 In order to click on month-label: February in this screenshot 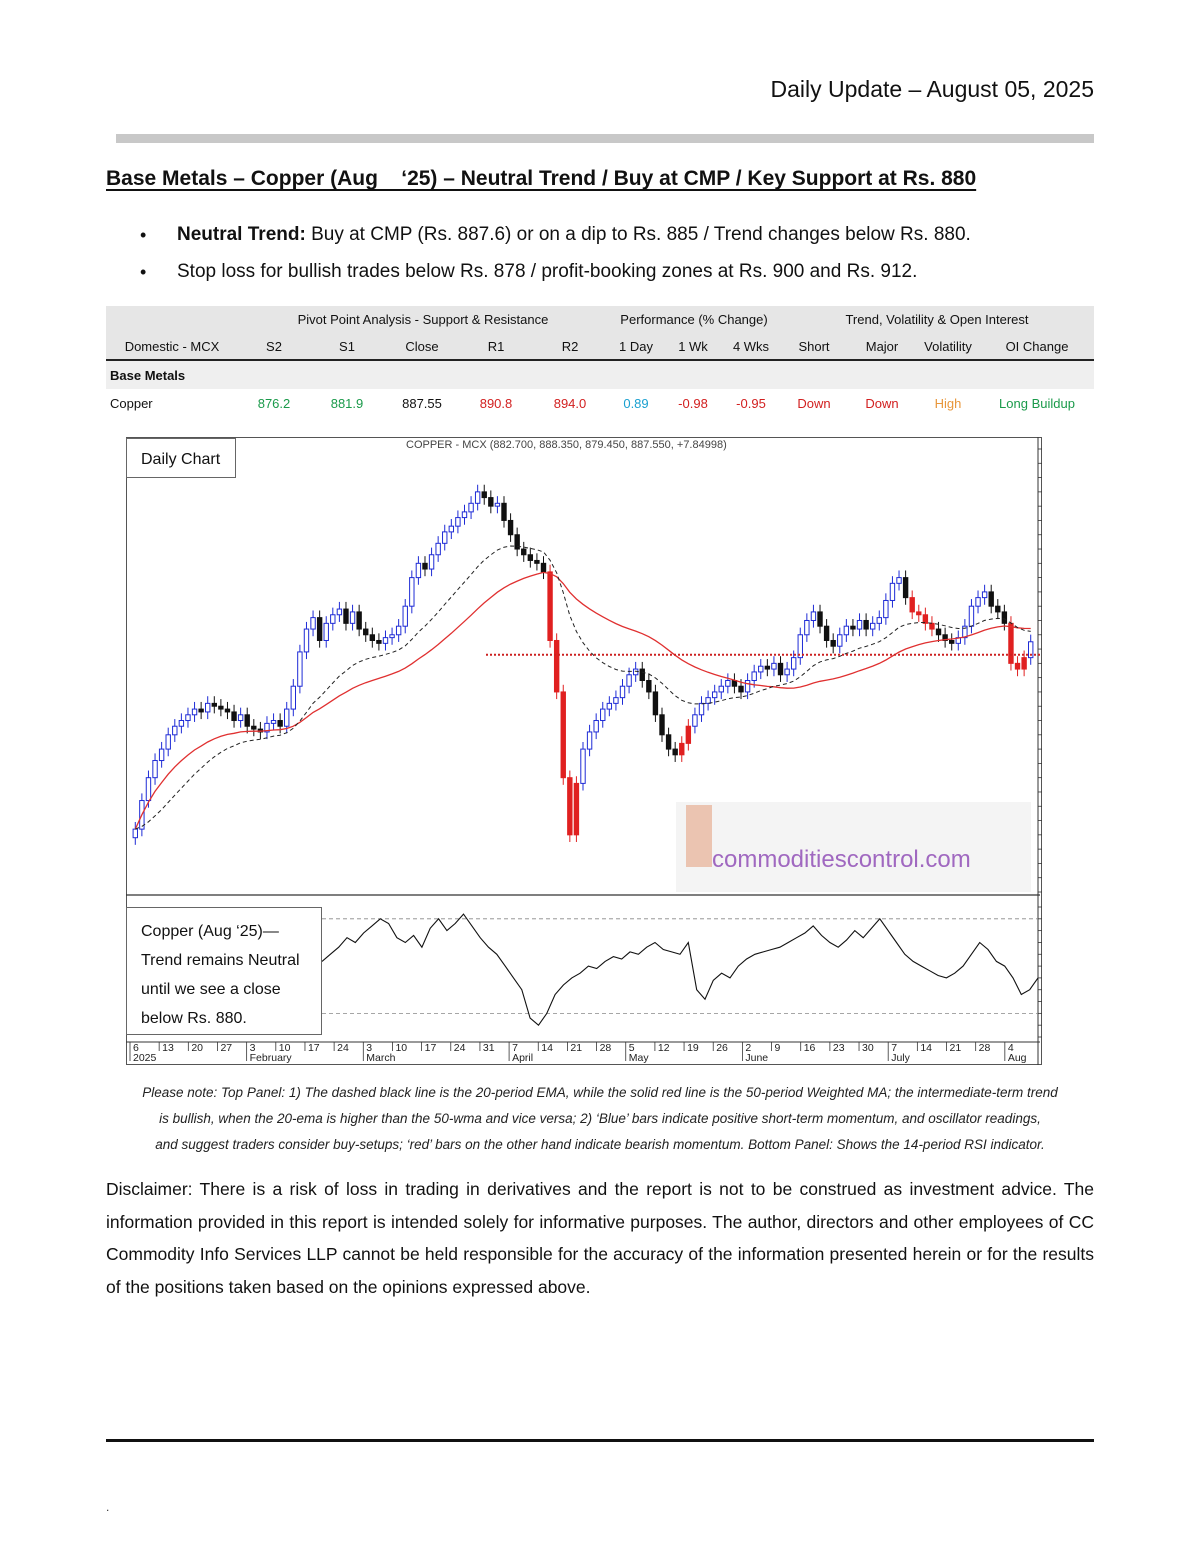, I will do `click(271, 1058)`.